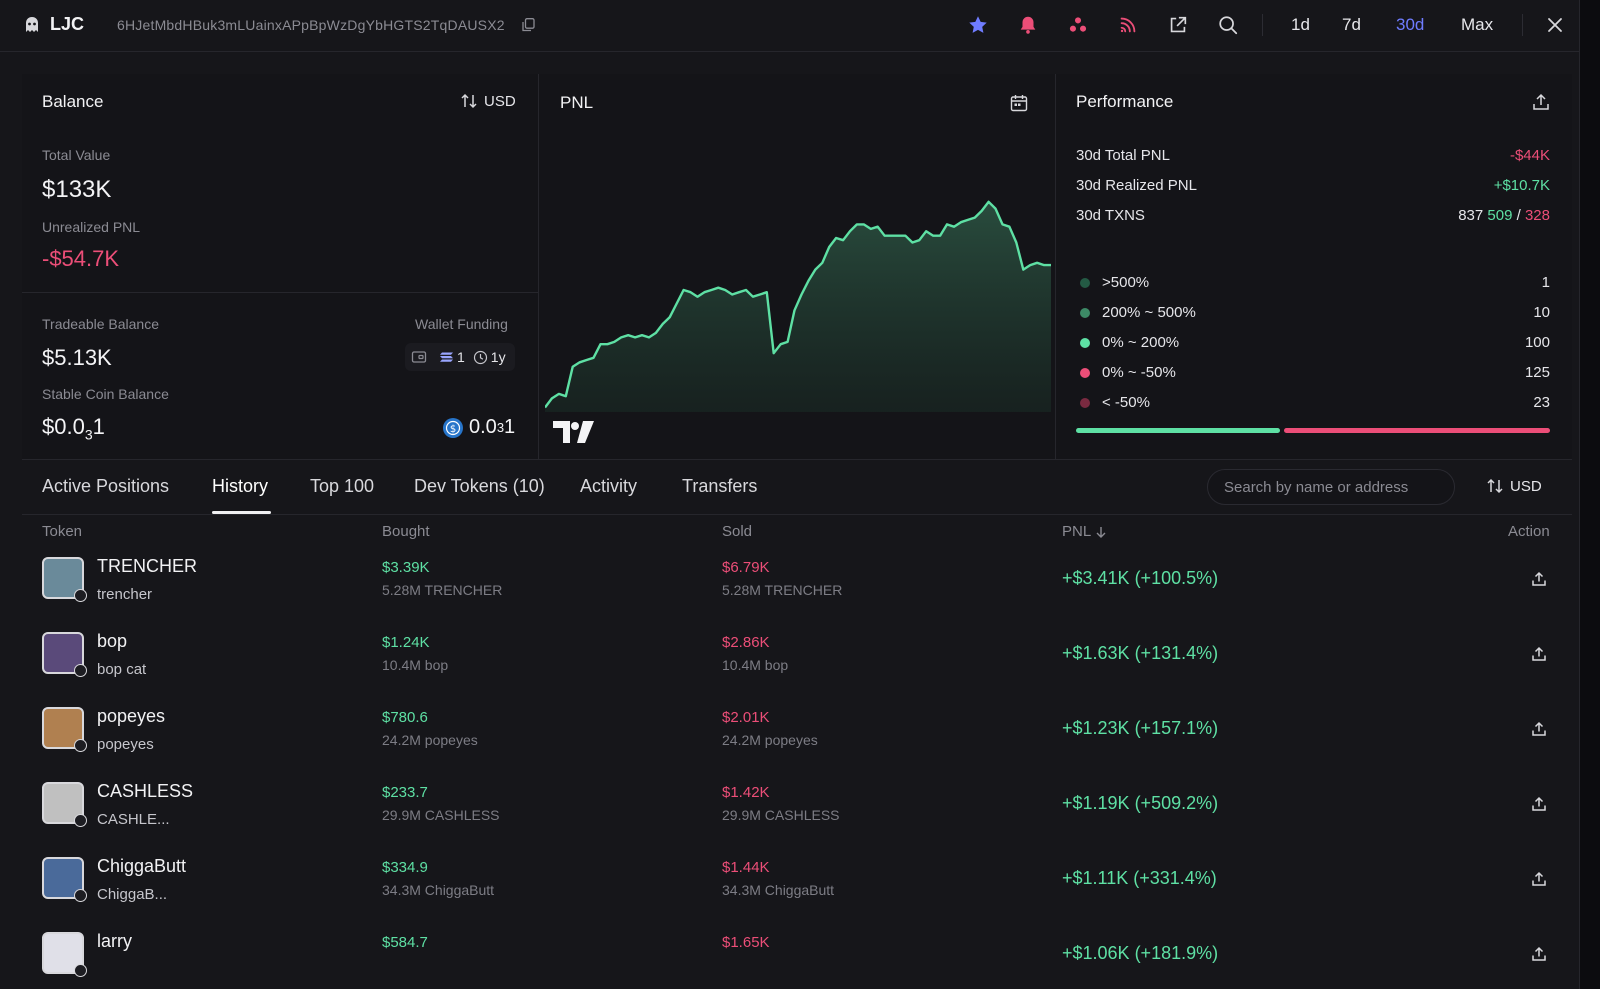 The height and width of the screenshot is (989, 1600). I want to click on sold-usd: $2.86K, so click(746, 642).